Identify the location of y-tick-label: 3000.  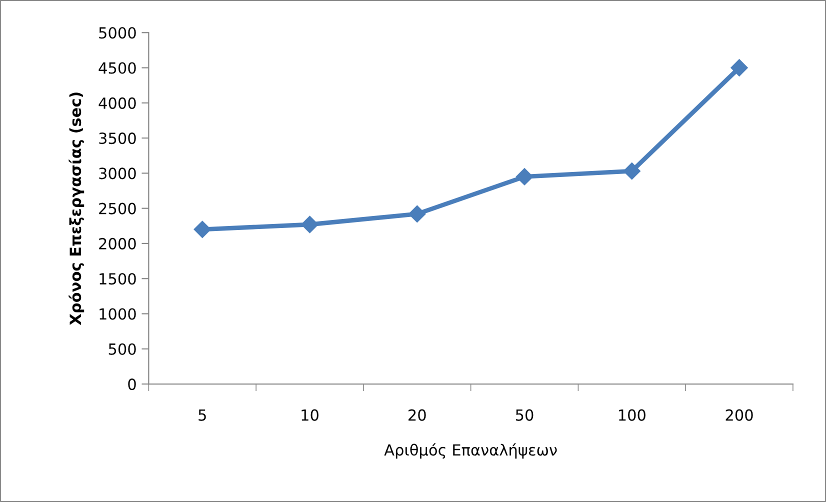
(117, 174).